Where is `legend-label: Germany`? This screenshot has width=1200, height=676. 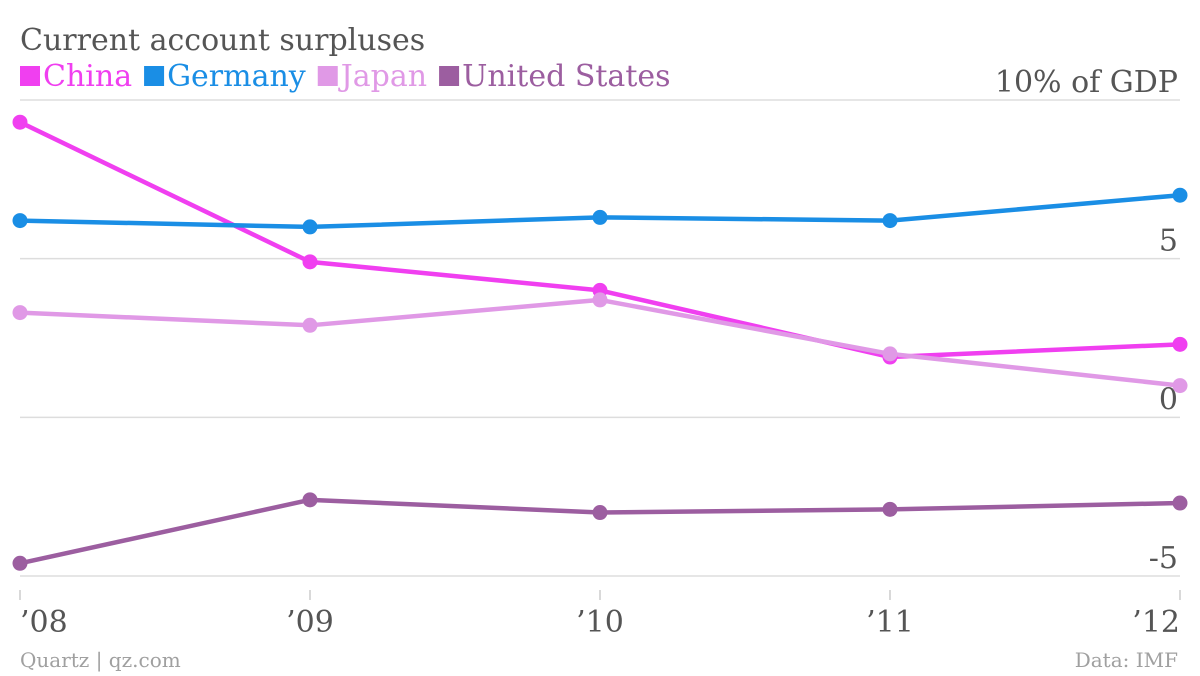 legend-label: Germany is located at coordinates (236, 76).